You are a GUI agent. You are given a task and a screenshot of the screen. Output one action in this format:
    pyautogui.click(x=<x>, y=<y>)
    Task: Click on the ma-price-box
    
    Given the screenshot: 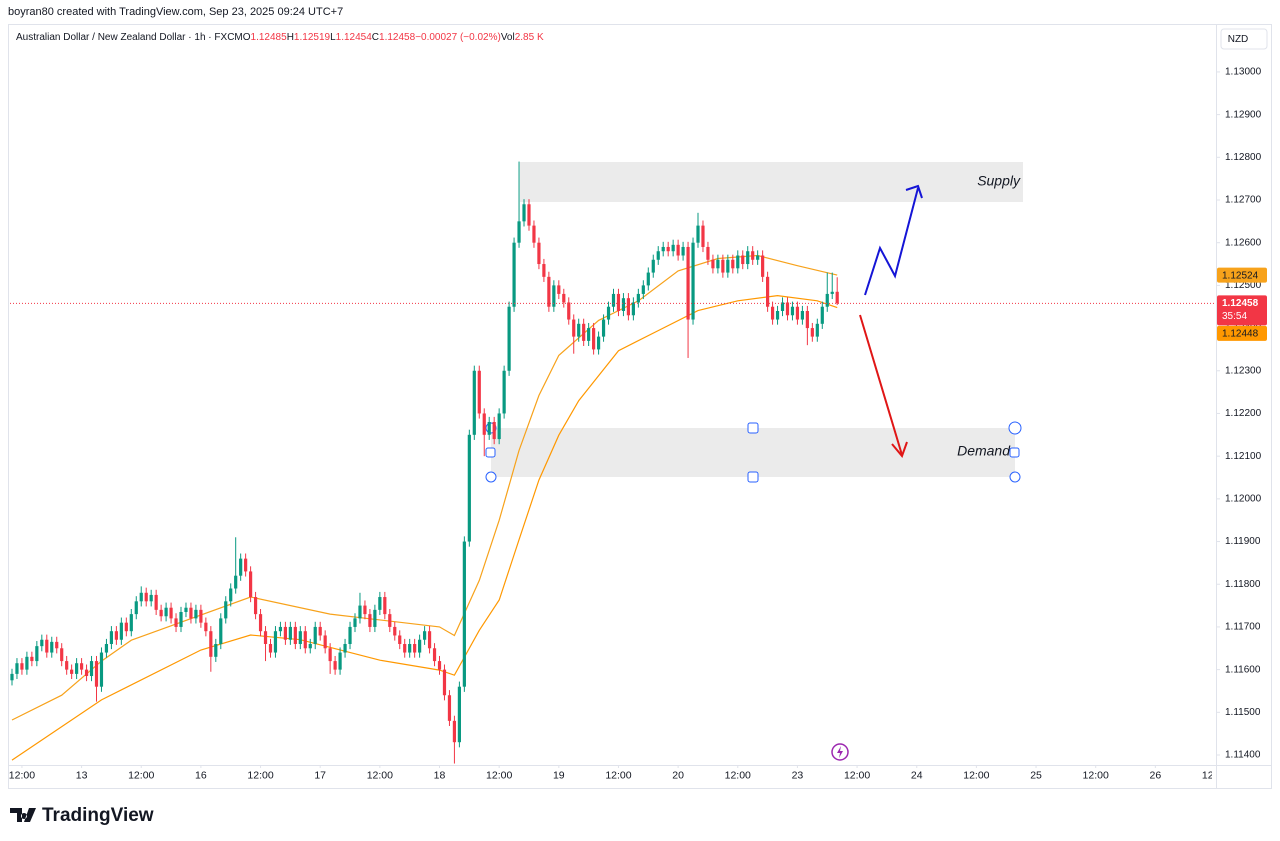 What is the action you would take?
    pyautogui.click(x=1242, y=333)
    